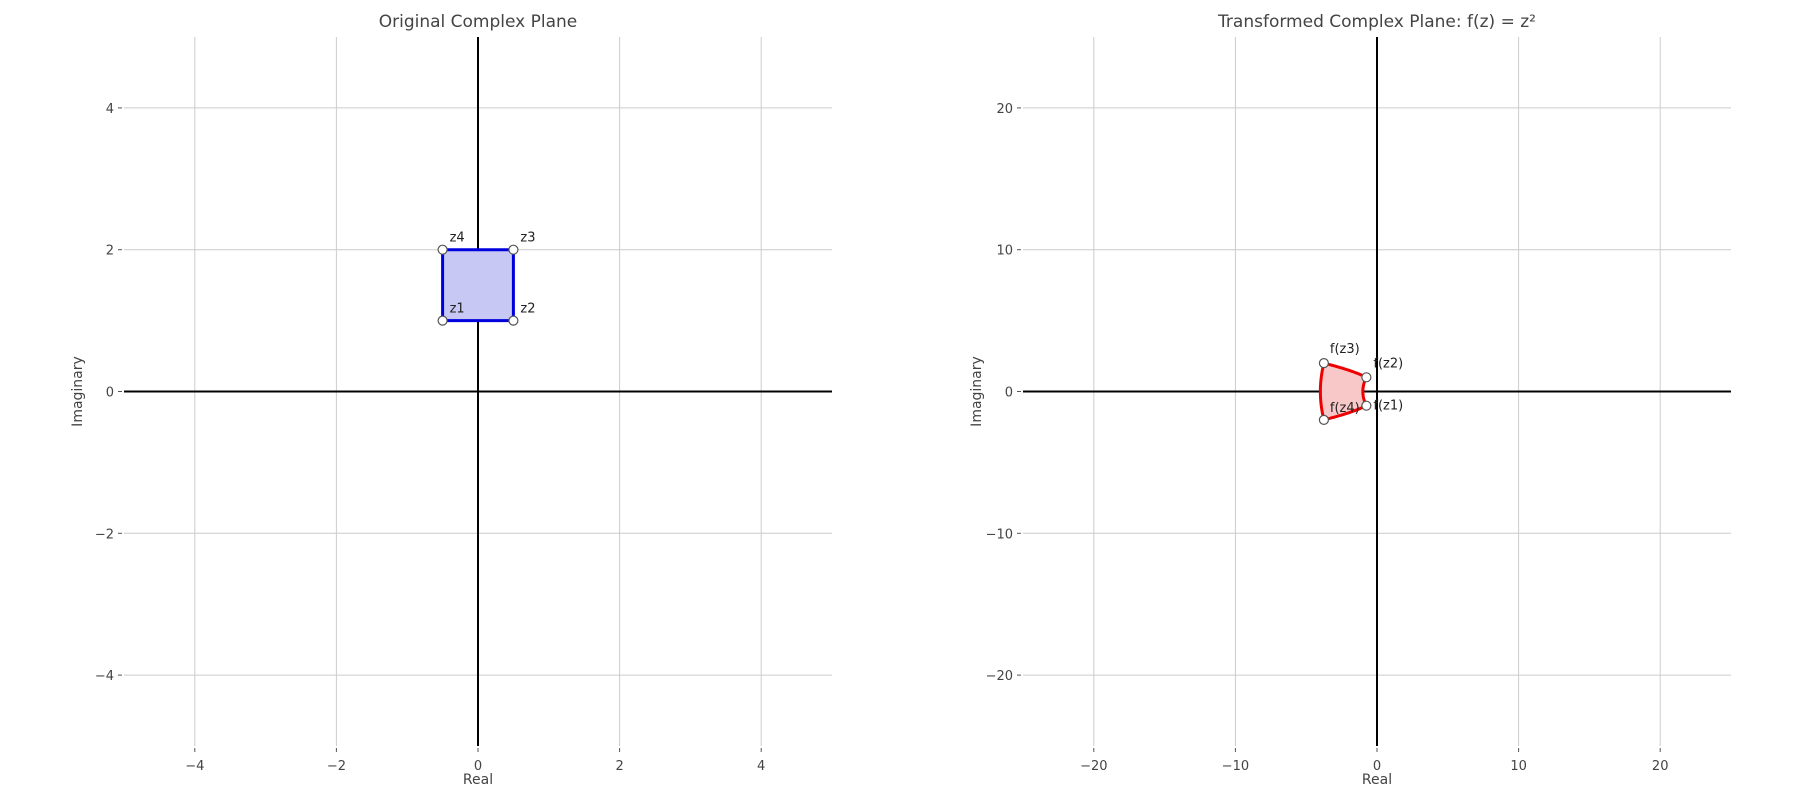  What do you see at coordinates (527, 309) in the screenshot?
I see `vertex-label: z2` at bounding box center [527, 309].